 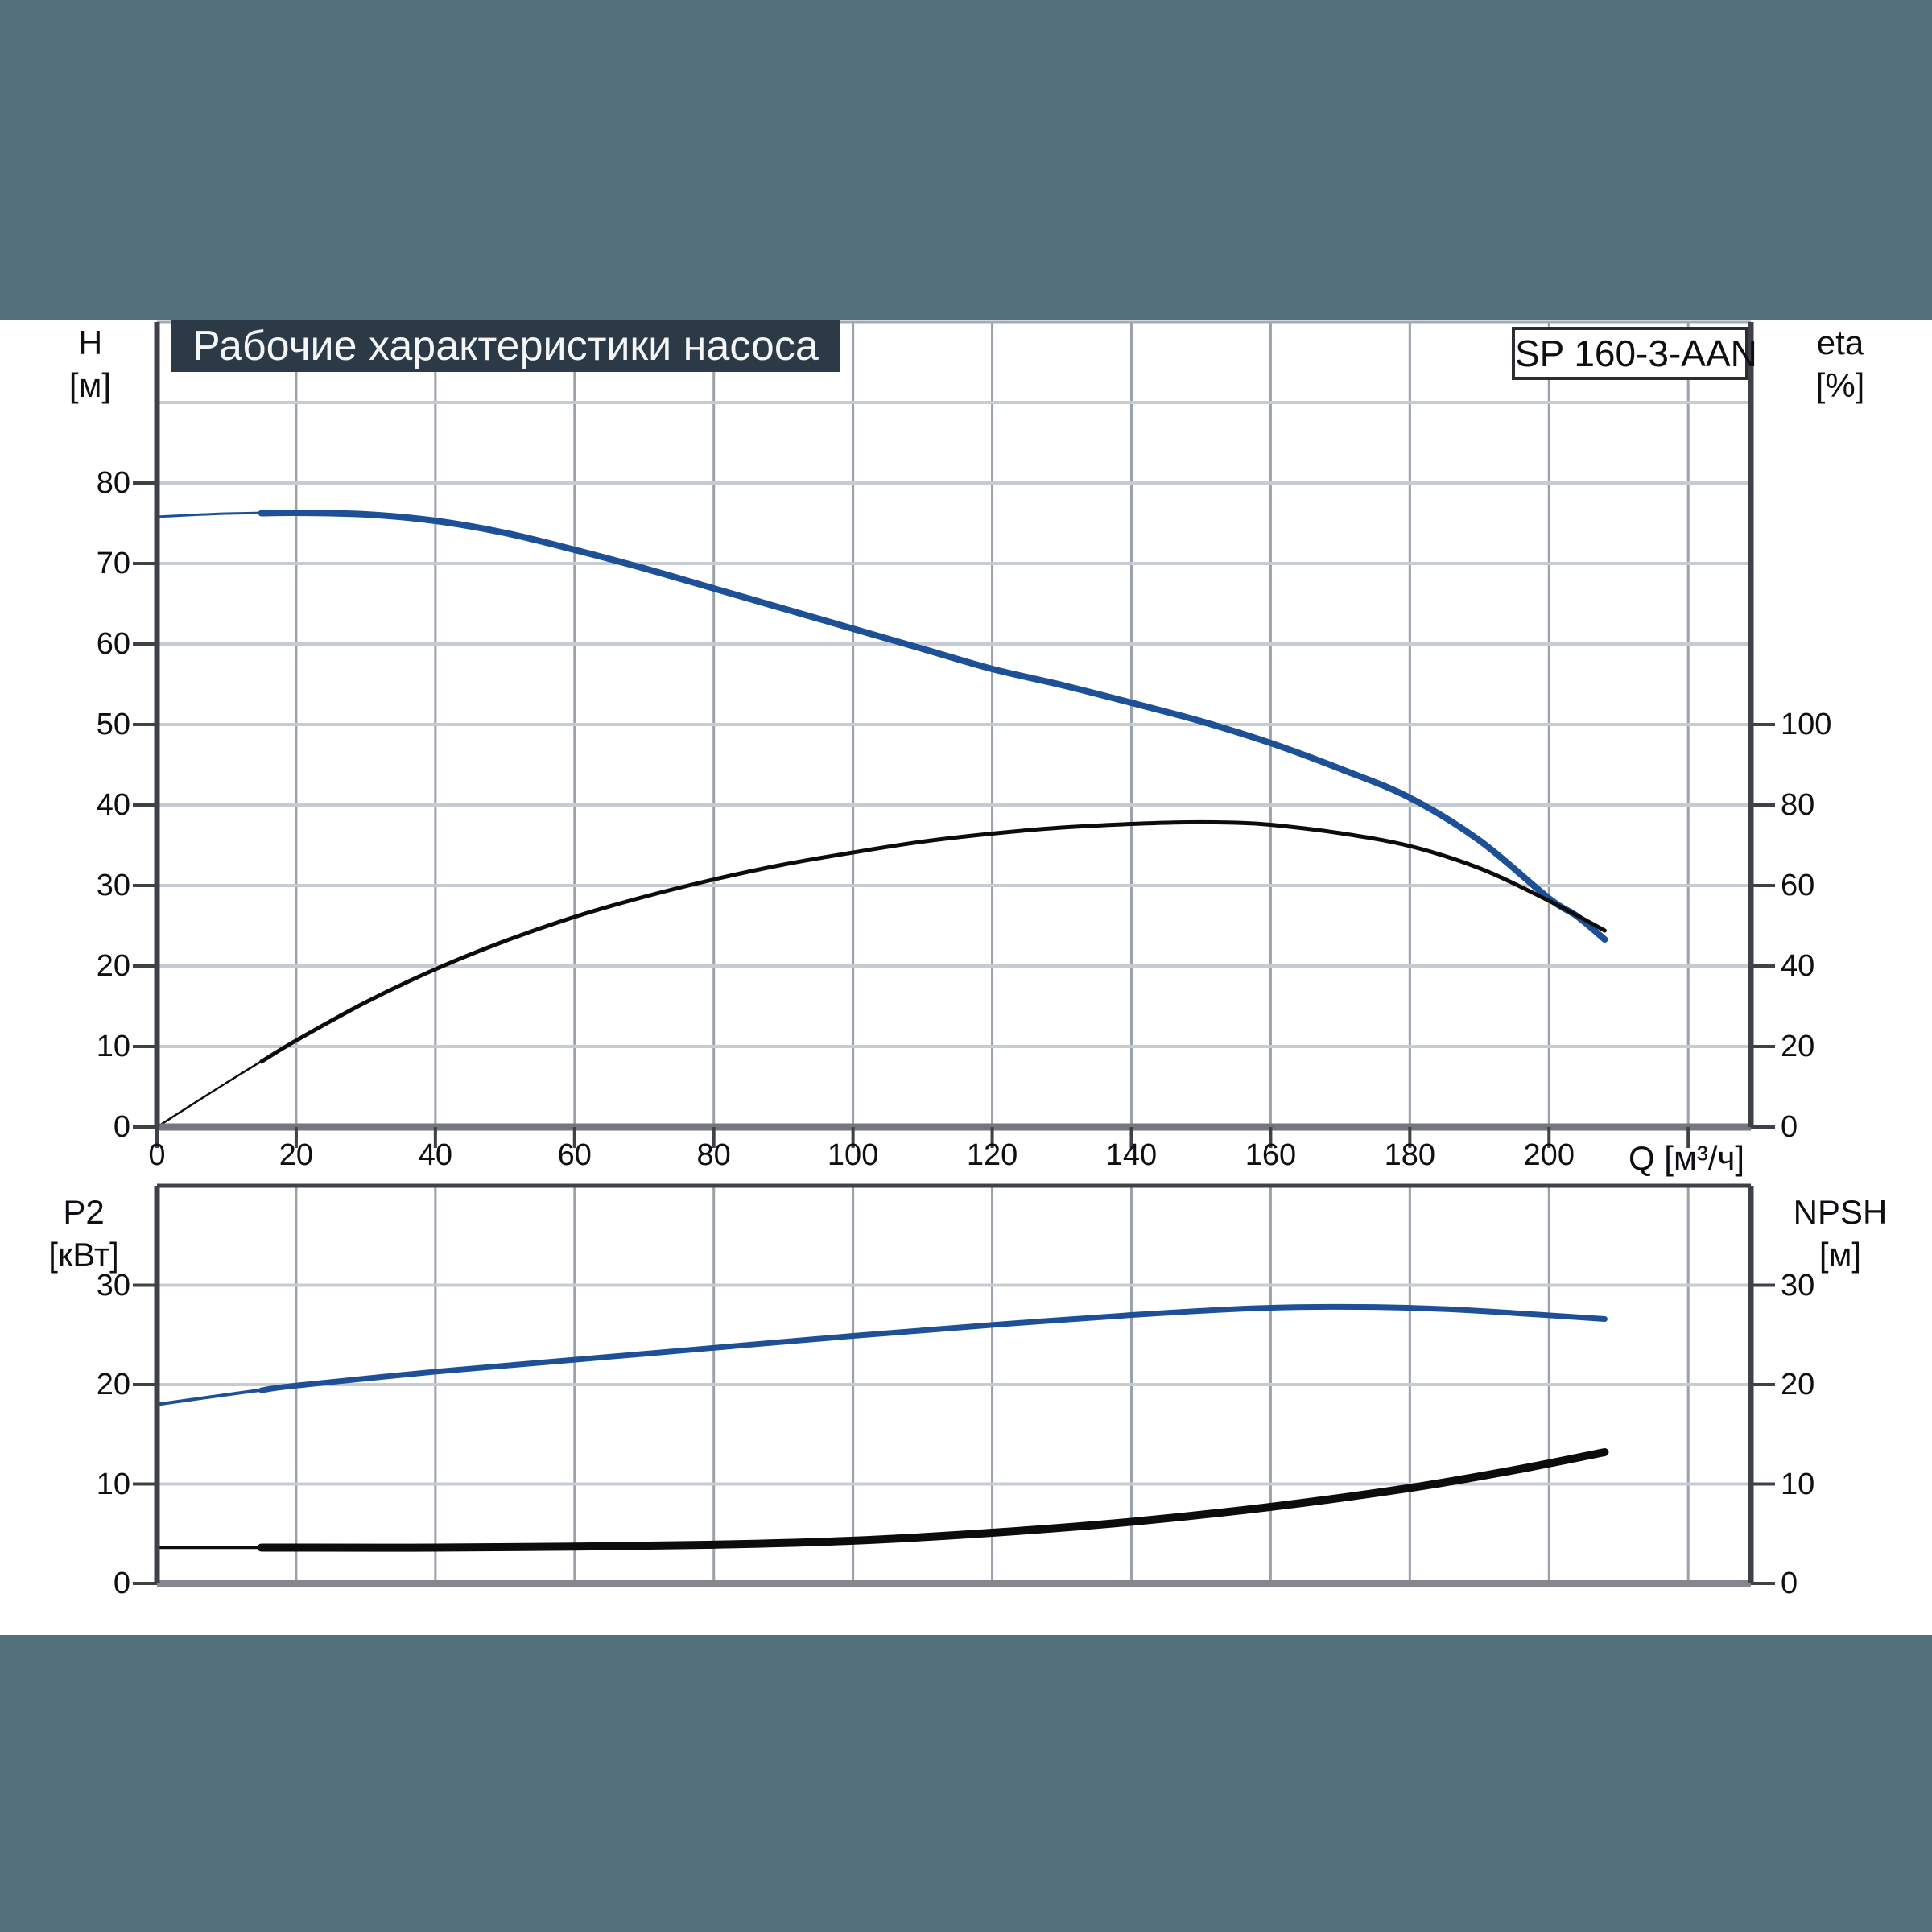 I want to click on power-axis-unit: [кВт], so click(x=83, y=1255).